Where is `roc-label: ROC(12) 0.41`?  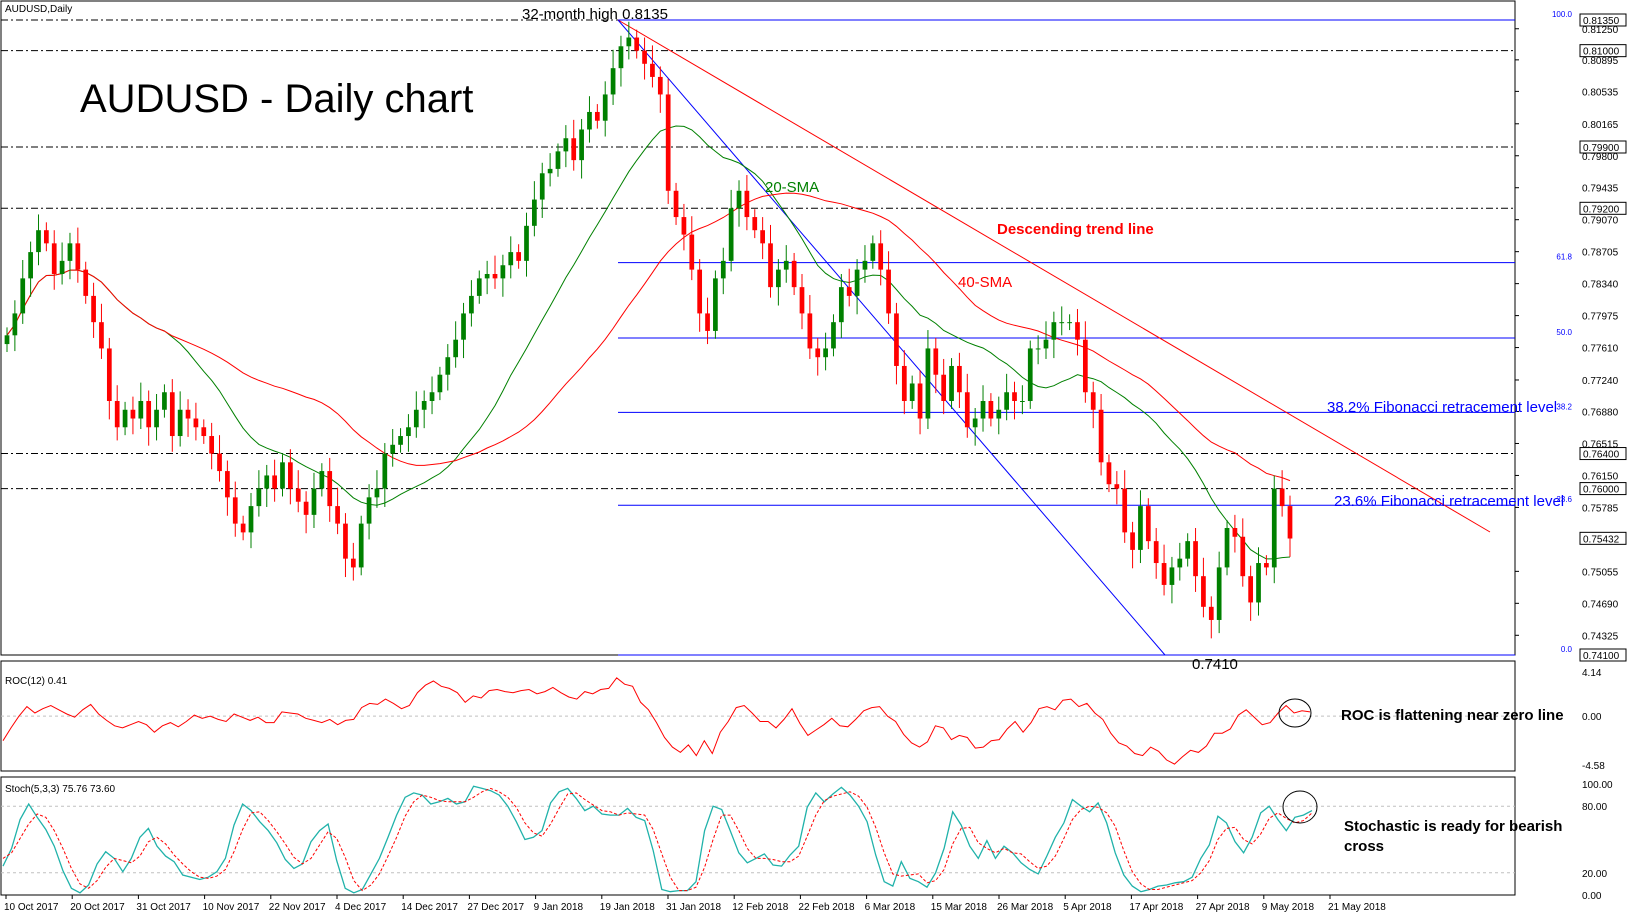
roc-label: ROC(12) 0.41 is located at coordinates (36, 681).